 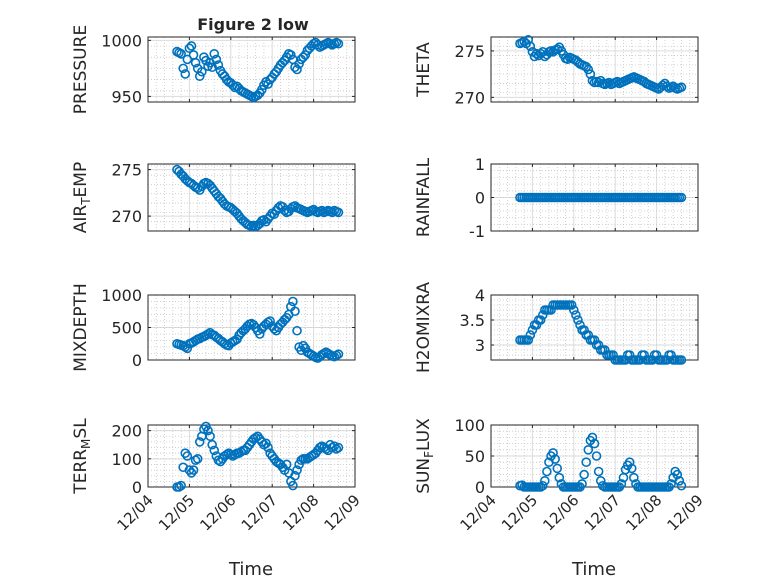 I want to click on panel-mixdepth: 0 500 1000 MIXDEPTH, so click(x=213, y=327).